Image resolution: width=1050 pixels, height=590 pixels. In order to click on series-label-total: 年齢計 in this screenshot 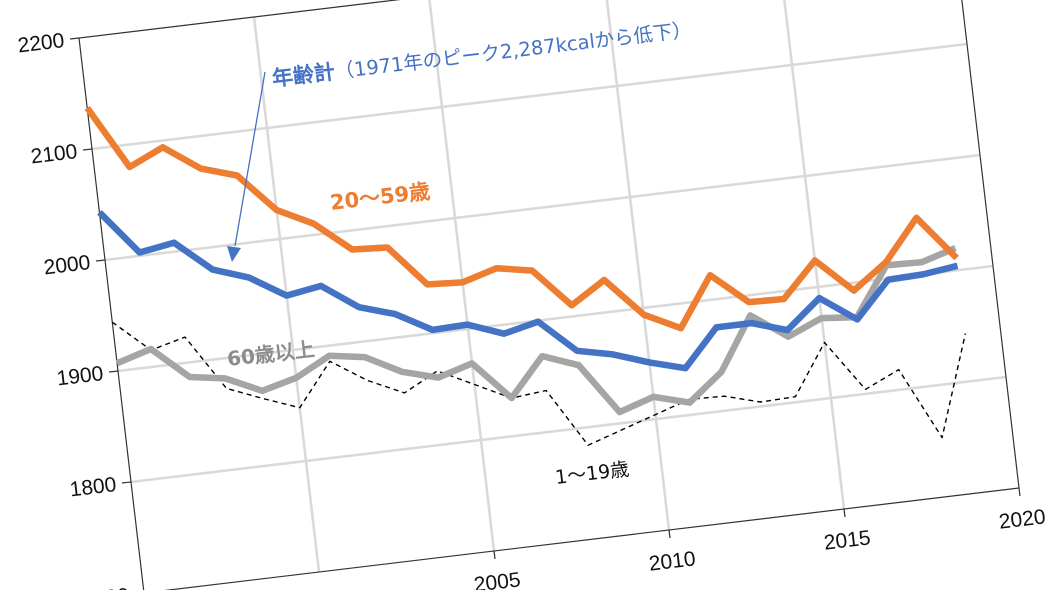, I will do `click(303, 75)`.